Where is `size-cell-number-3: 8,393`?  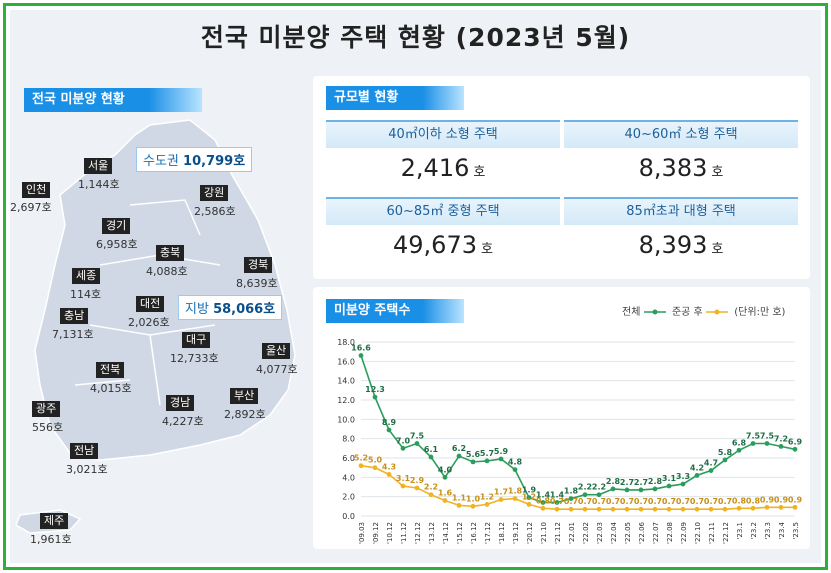
size-cell-number-3: 8,393 is located at coordinates (673, 245).